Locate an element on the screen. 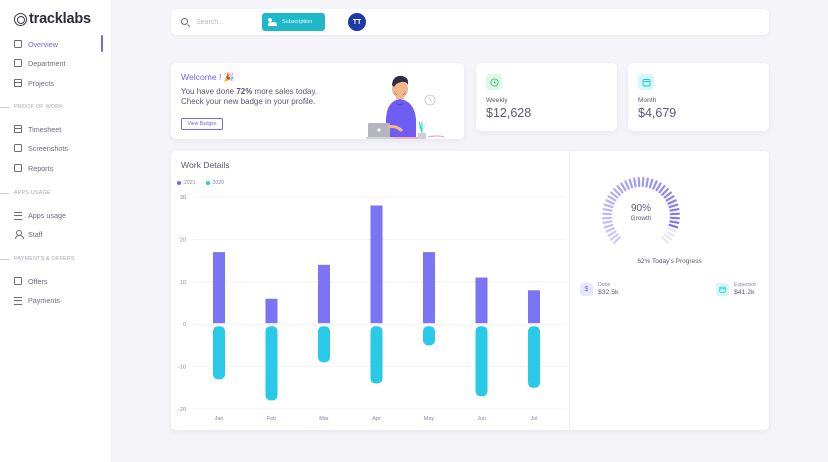  brand-logo: tracklabs is located at coordinates (52, 19).